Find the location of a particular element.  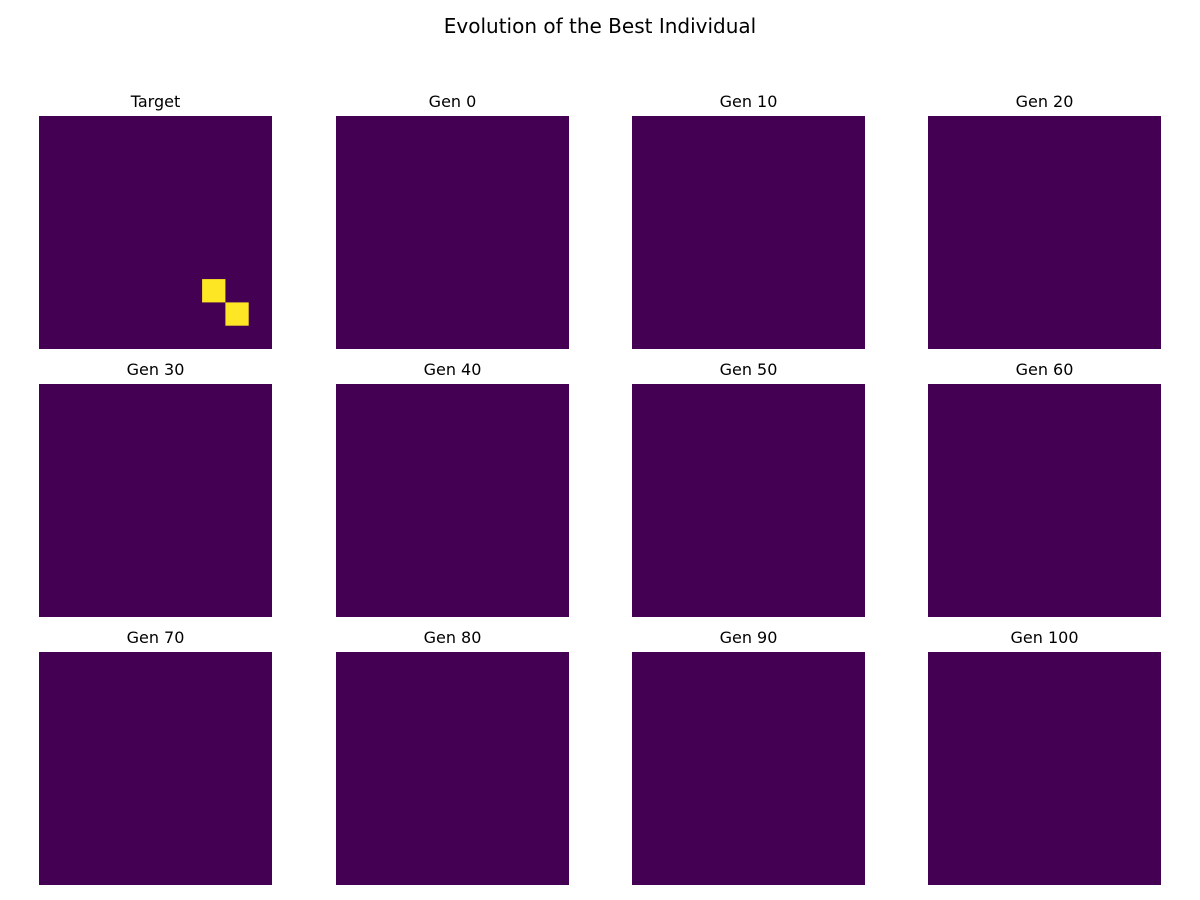

panel-title: Gen 40 is located at coordinates (452, 369).